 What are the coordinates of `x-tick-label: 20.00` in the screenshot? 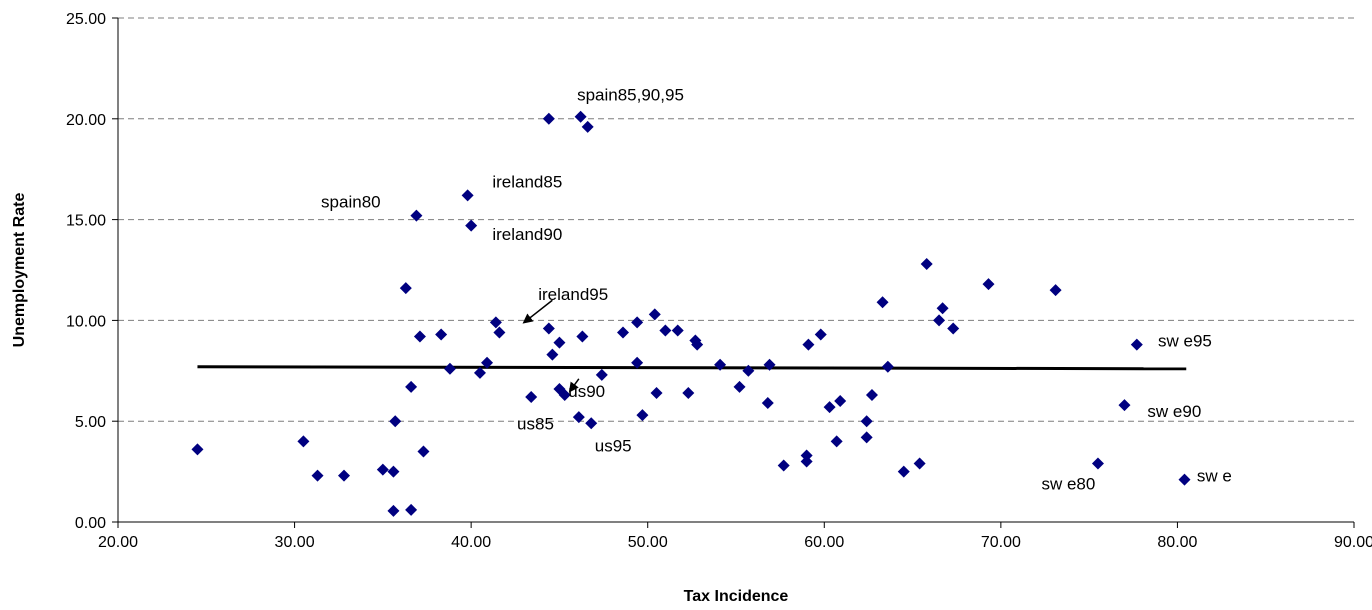 It's located at (118, 542).